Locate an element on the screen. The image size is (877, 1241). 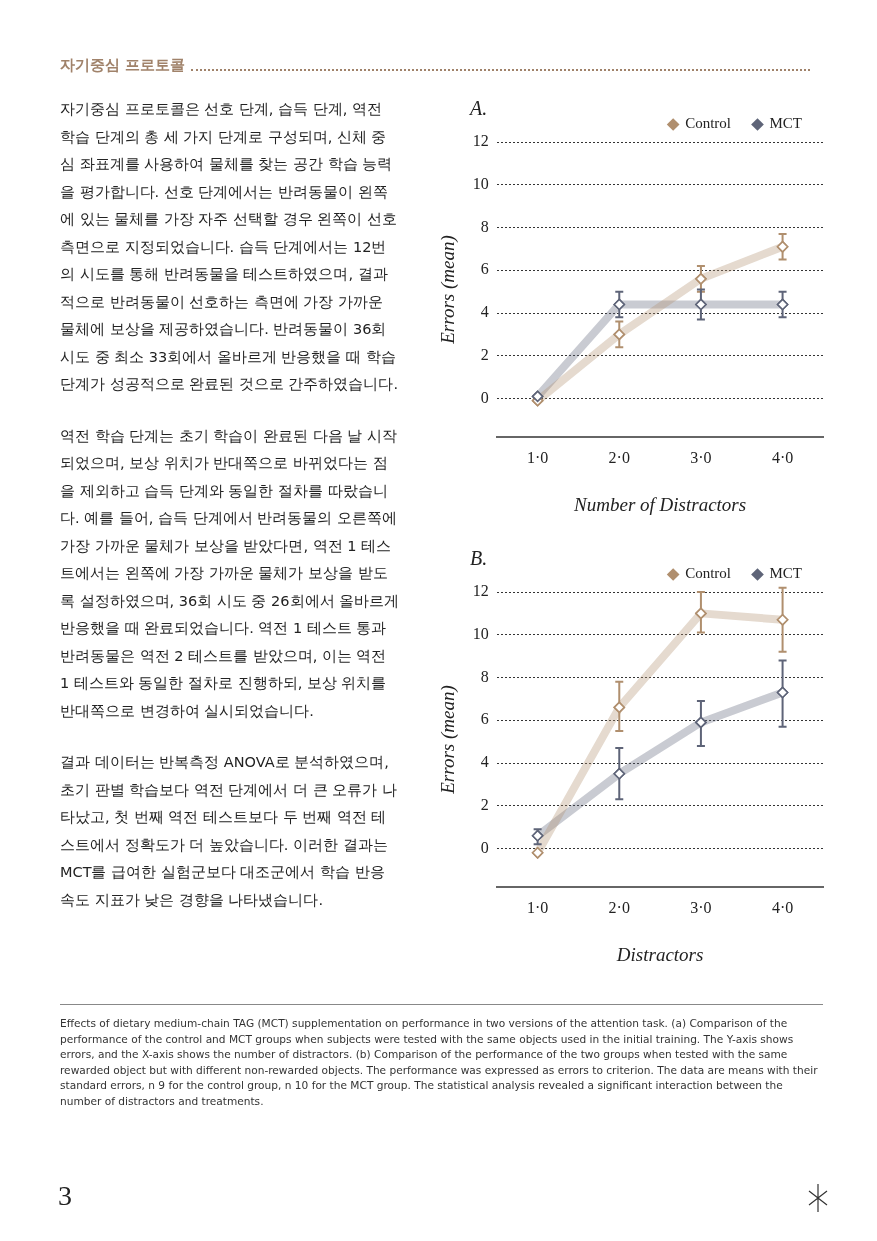
text: Effects of dietary medium-chain TAG (MCT) supplementation on performance in two versions of the attention task. (a) Comparison of the performance of the control and MCT groups when subjects were tested with the same objects used in the initial training. The Y-axis shows errors, and the X-axis shows the number of distractors. (b) Comparison of the performance of the two groups when tested with the same rewarded object but with different non-rewarded objects. The performance was expressed as errors to criterion. The data are means with their standard errors, n 9 for the control group, n 10 for the MCT group. The statistical analysis revealed a significant interaction between the number of distractors and treatments. is located at coordinates (439, 1062).